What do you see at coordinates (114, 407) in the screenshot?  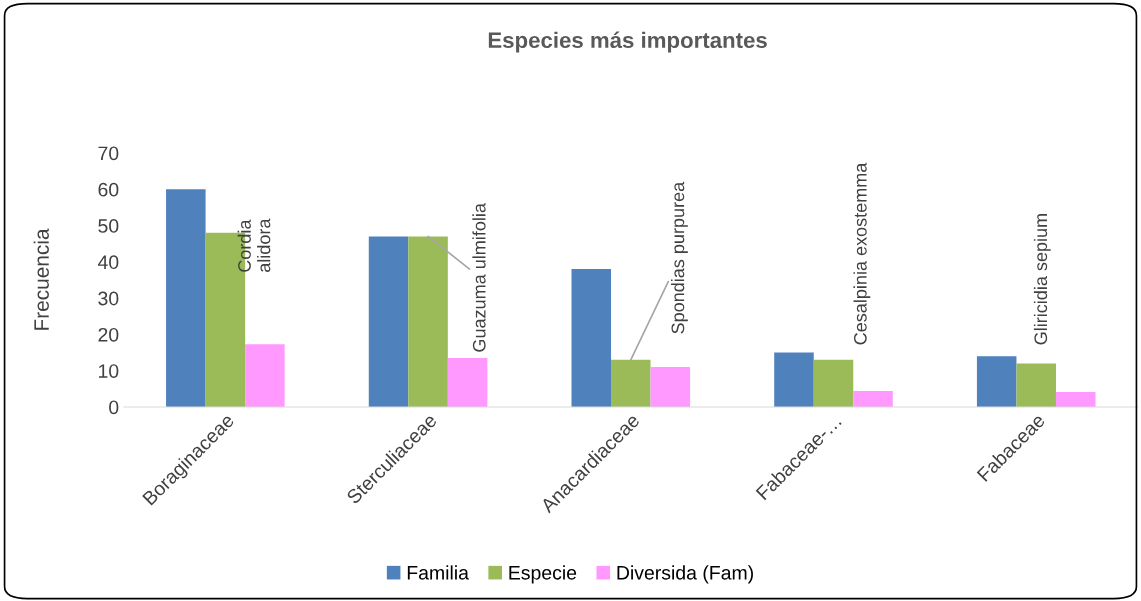 I see `y-tick-label: 0` at bounding box center [114, 407].